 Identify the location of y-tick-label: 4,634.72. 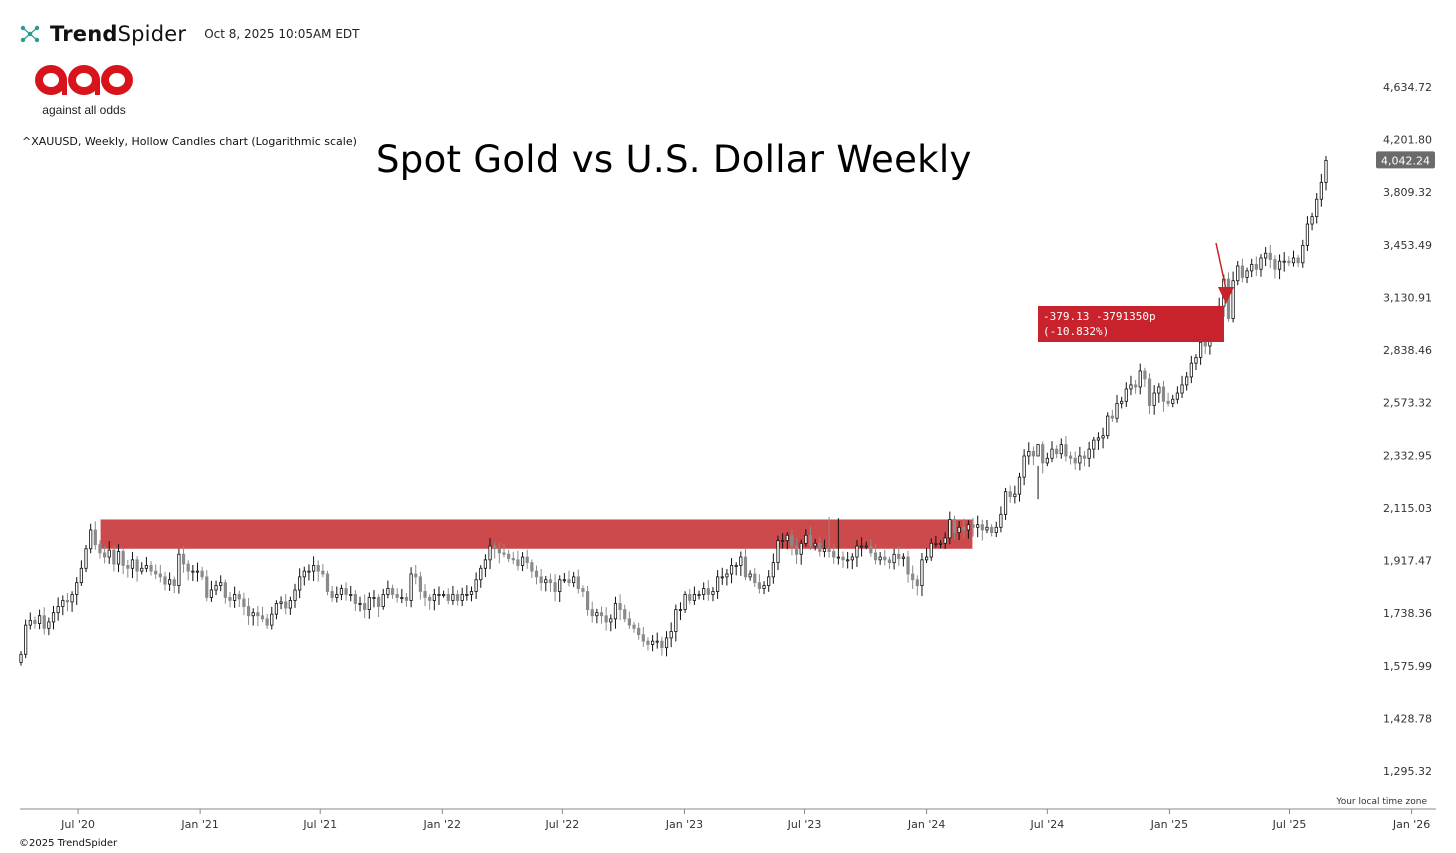
(1407, 87).